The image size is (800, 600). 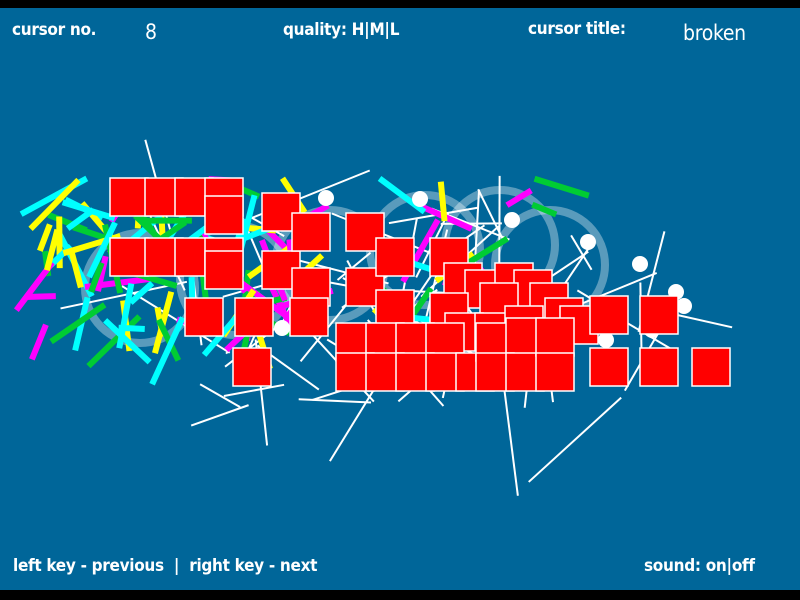 I want to click on quality-low-option: L, so click(x=394, y=30).